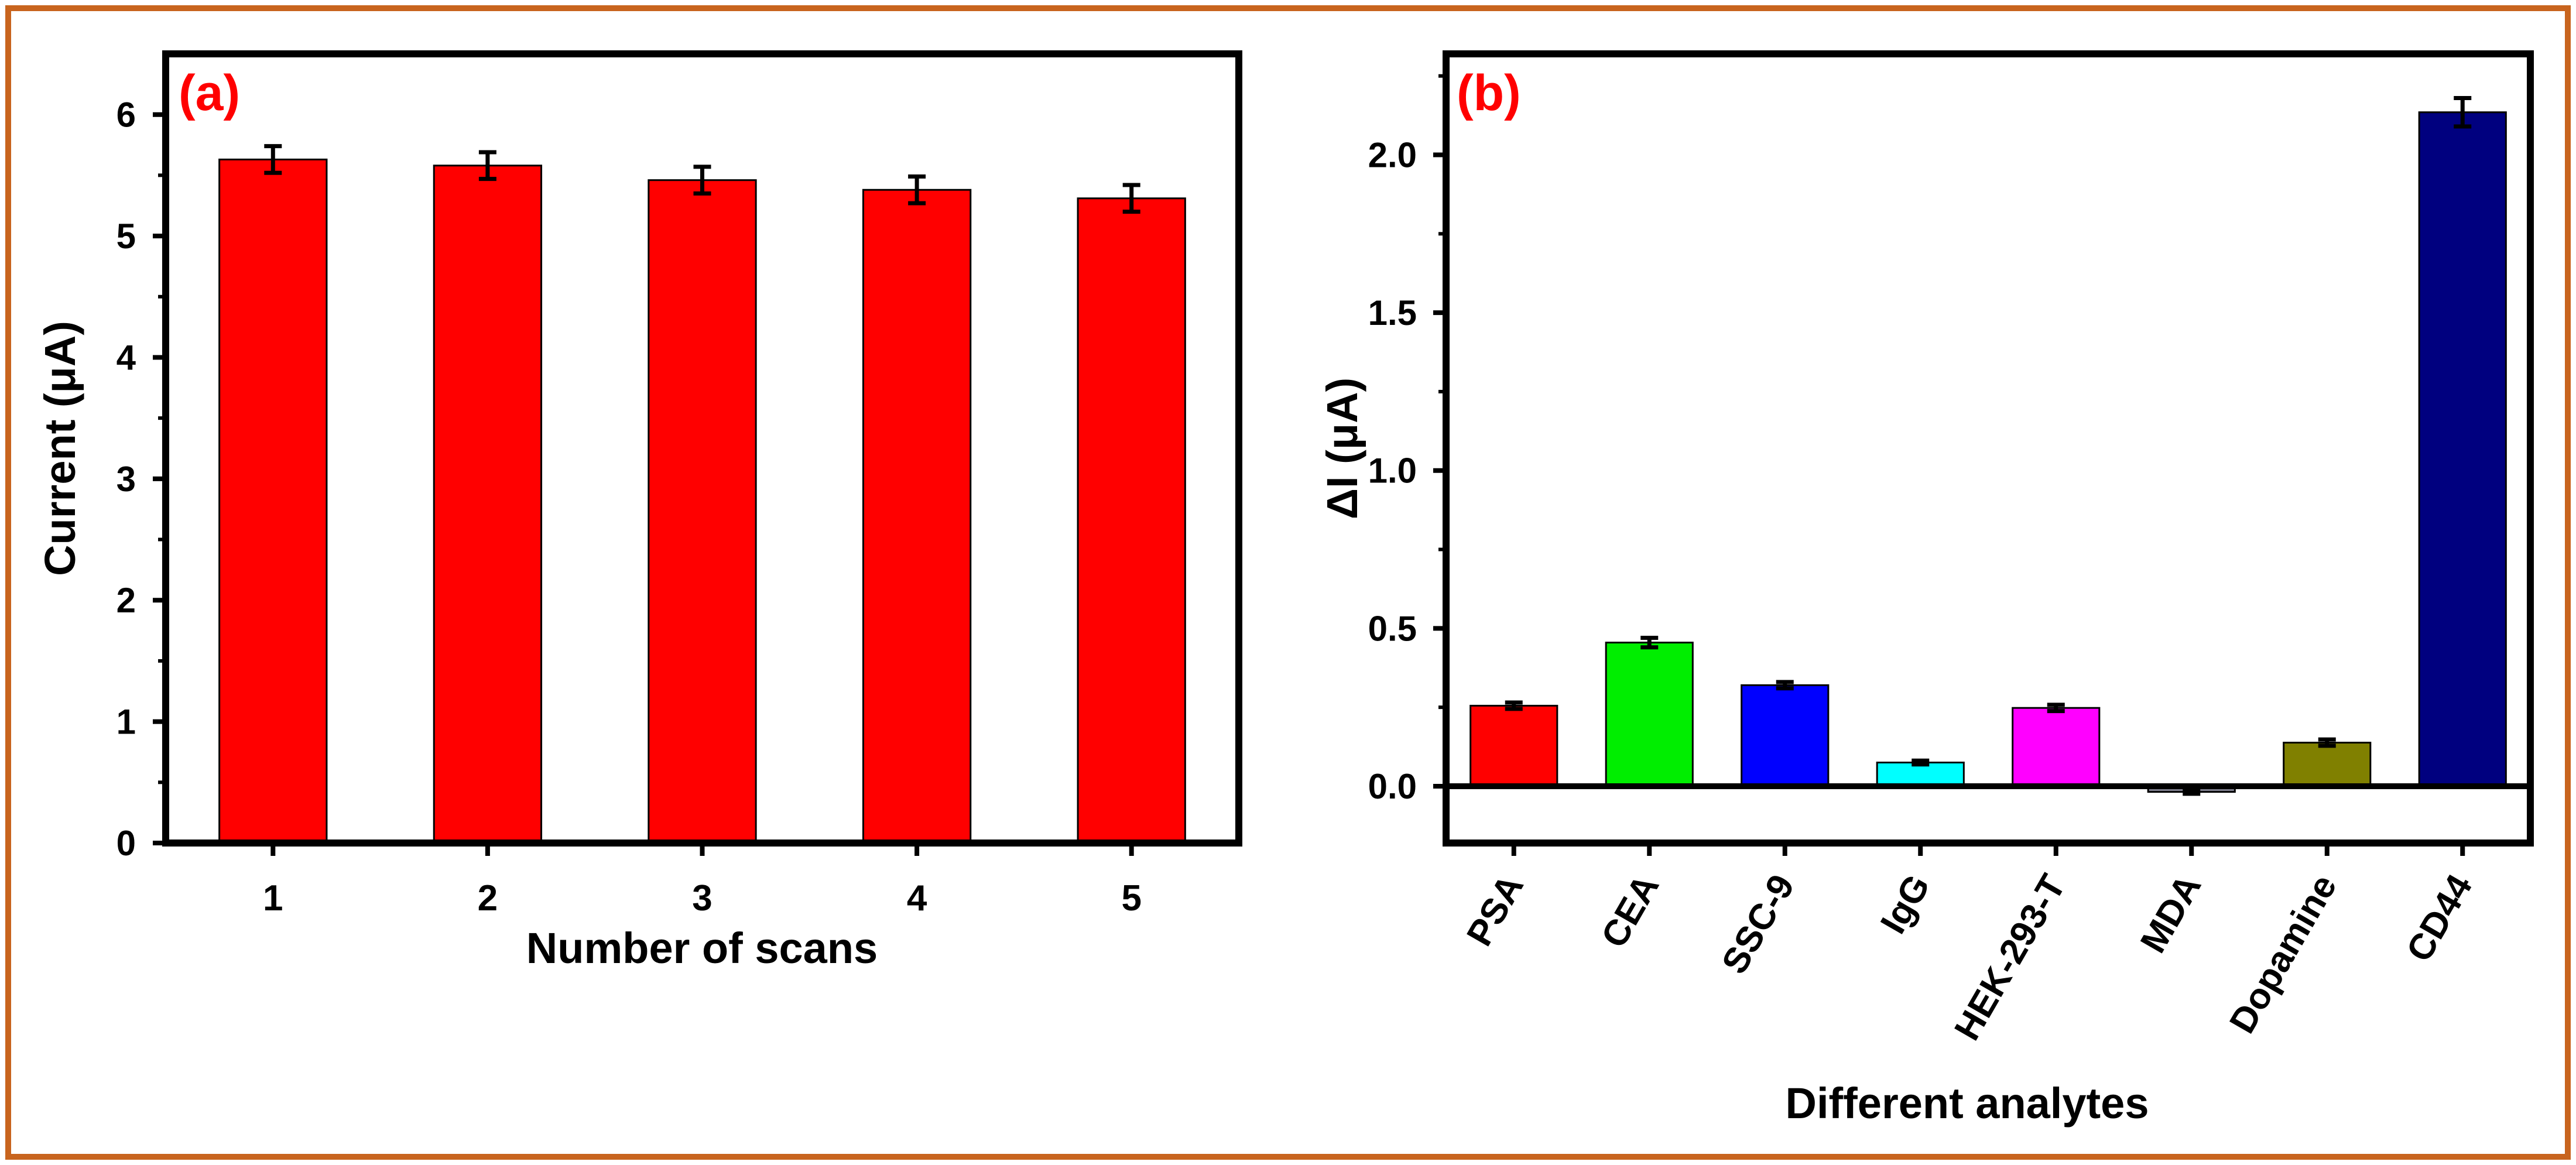  What do you see at coordinates (1342, 449) in the screenshot?
I see `chart-b-y-axis-label: ΔI (μA)` at bounding box center [1342, 449].